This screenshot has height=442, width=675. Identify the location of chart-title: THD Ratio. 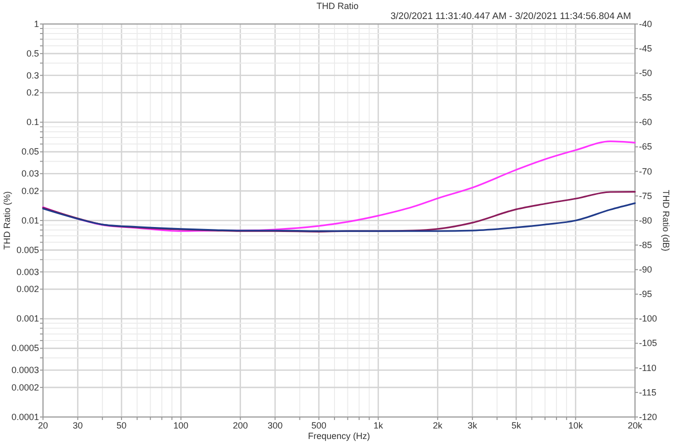
(337, 6).